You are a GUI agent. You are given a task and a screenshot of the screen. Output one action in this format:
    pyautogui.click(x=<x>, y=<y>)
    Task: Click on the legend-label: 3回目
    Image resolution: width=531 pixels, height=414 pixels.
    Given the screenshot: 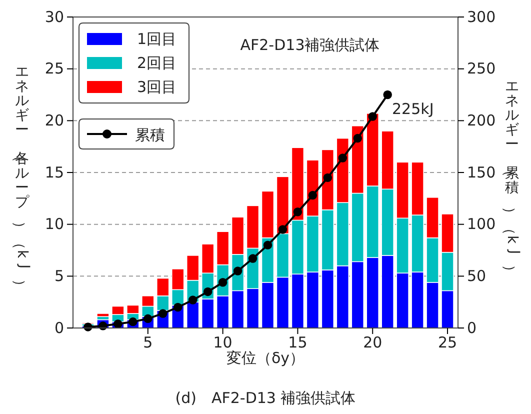 What is the action you would take?
    pyautogui.click(x=157, y=87)
    